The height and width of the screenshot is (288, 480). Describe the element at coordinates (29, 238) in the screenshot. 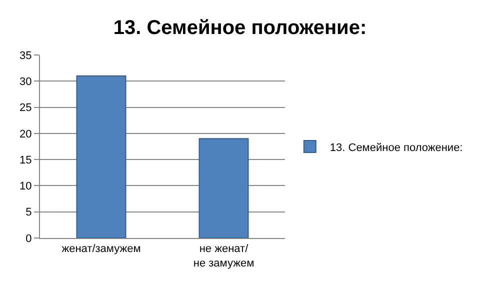

I see `y-tick-label: 0` at that location.